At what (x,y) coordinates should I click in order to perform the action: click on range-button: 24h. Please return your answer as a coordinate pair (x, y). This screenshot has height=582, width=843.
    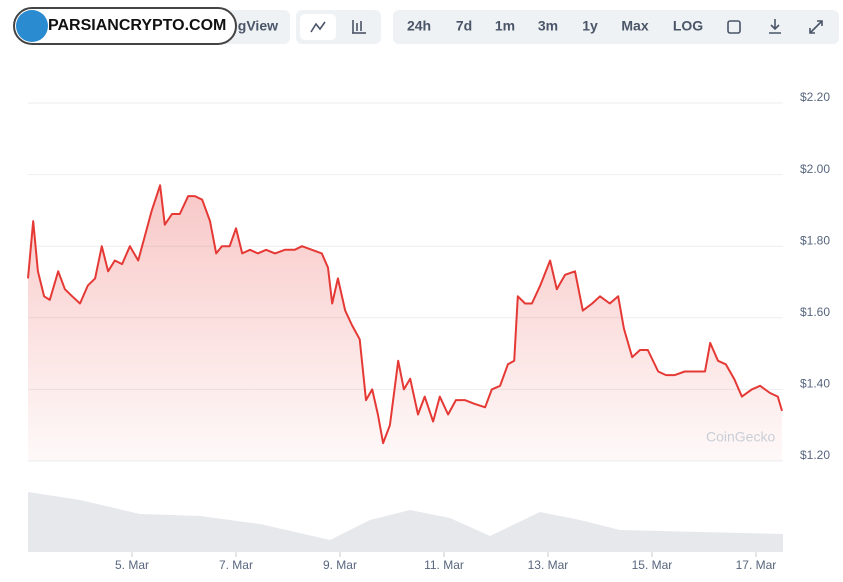
    Looking at the image, I should click on (419, 26).